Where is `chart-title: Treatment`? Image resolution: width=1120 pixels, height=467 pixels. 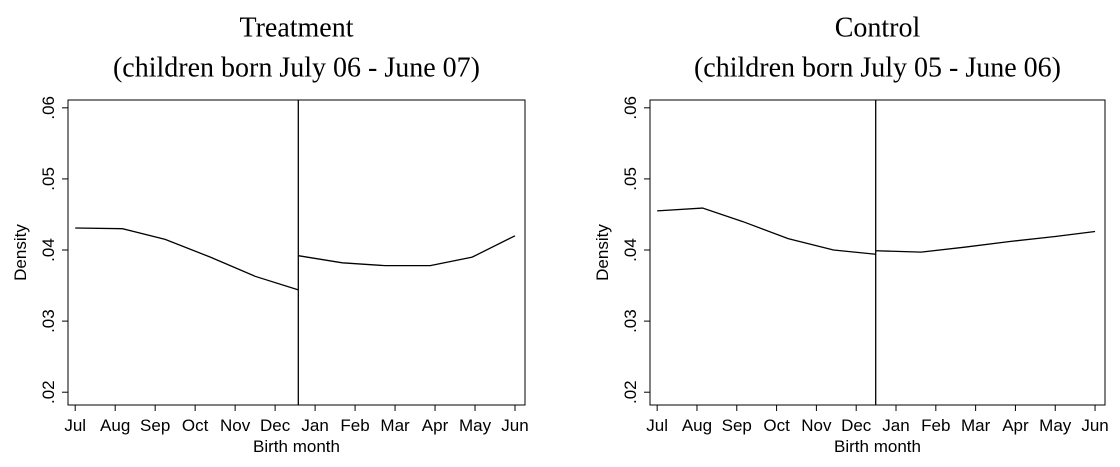 chart-title: Treatment is located at coordinates (296, 27).